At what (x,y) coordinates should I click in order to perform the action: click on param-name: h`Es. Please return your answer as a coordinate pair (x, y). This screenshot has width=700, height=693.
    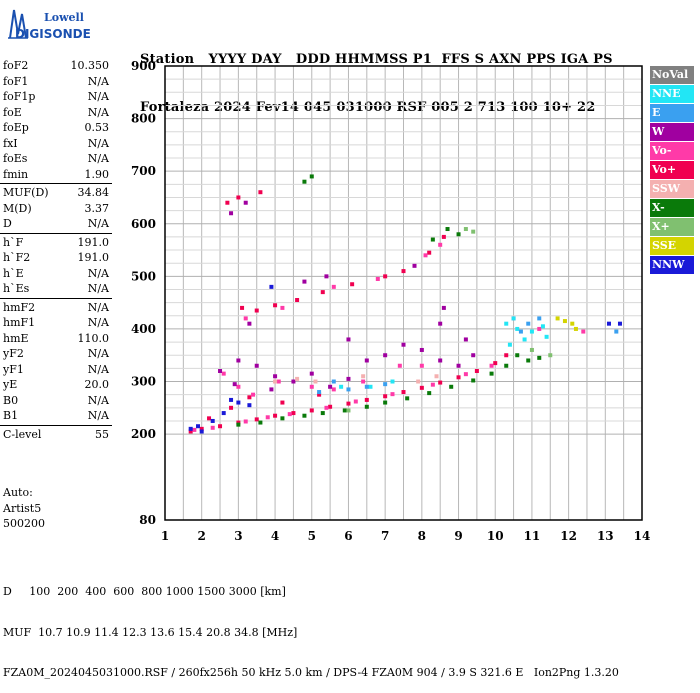
    Looking at the image, I should click on (16, 288).